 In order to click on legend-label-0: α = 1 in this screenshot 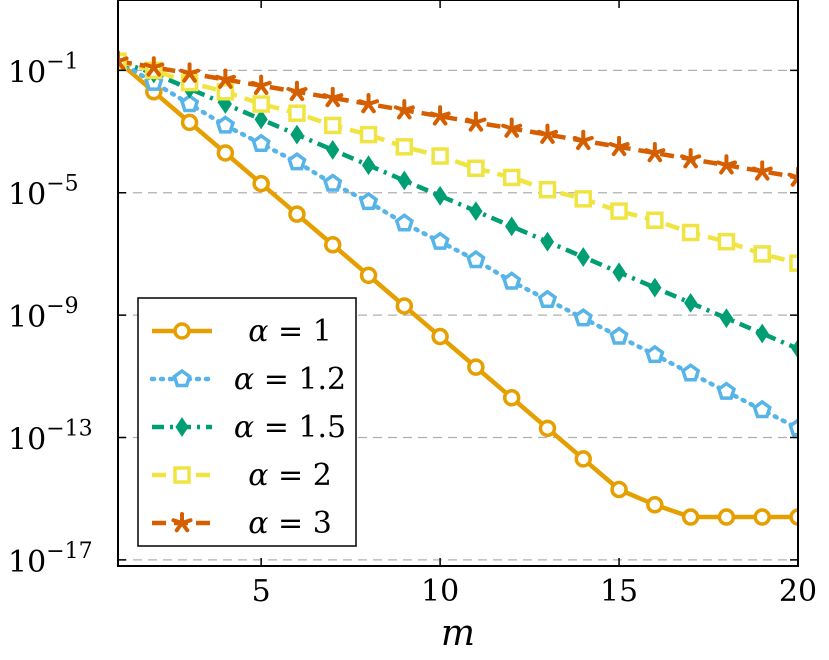, I will do `click(290, 331)`.